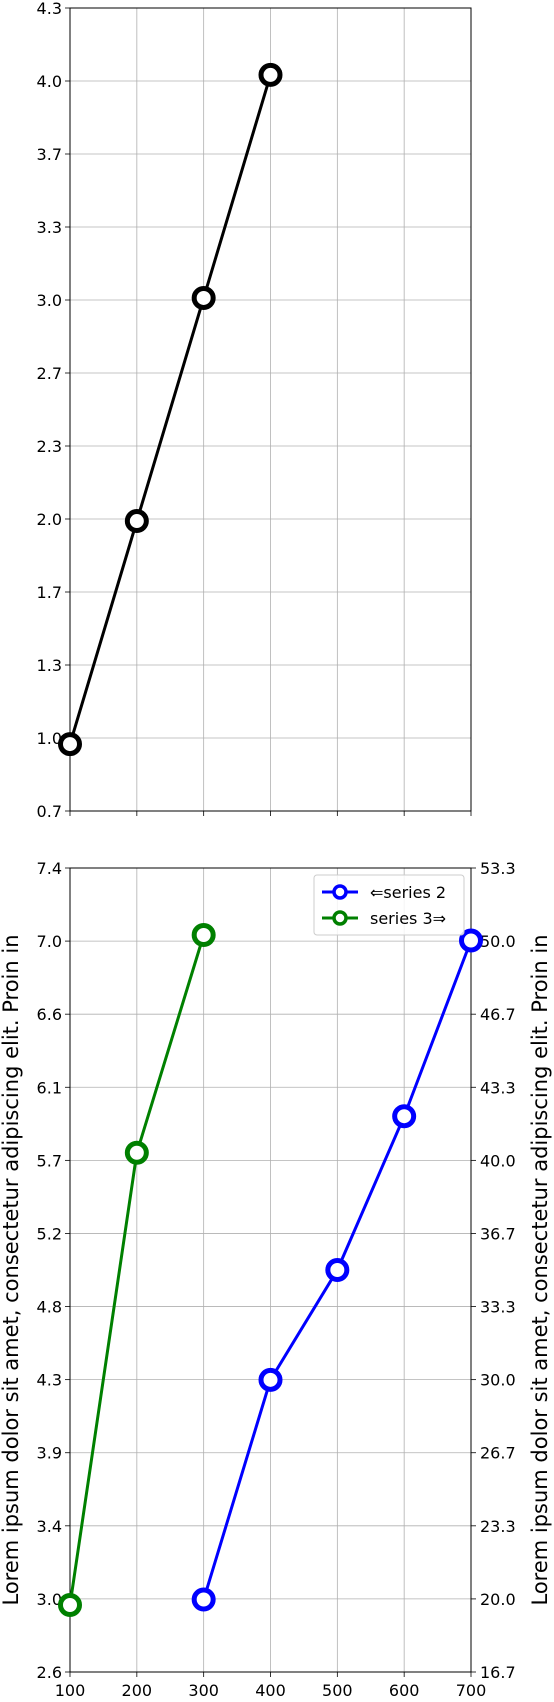  Describe the element at coordinates (270, 1690) in the screenshot. I see `bottom-x-tick-label: 400` at that location.